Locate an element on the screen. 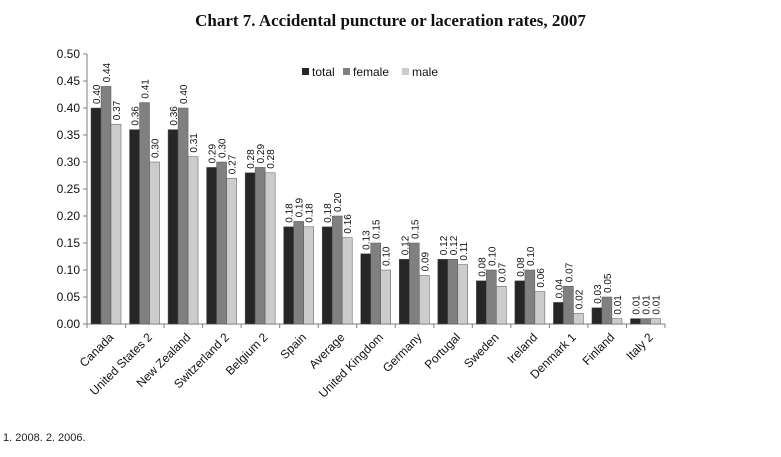  data-label: 0.44 is located at coordinates (107, 72).